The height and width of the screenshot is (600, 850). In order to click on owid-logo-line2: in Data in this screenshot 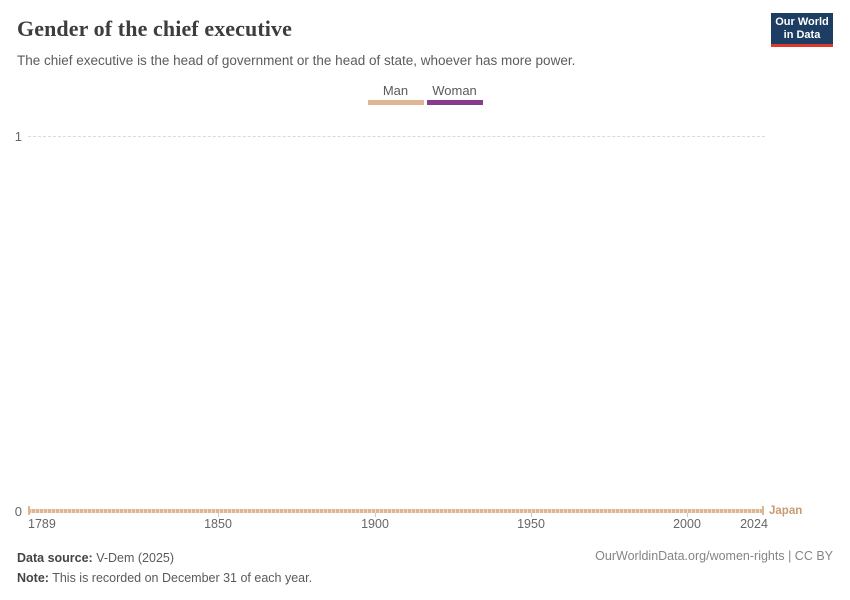, I will do `click(802, 34)`.